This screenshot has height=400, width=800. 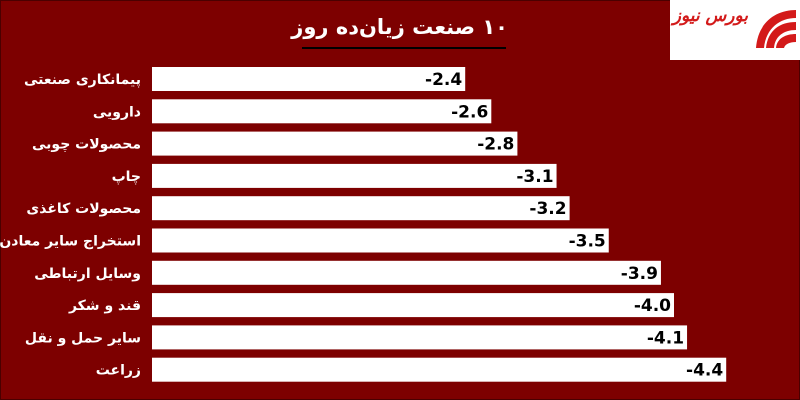 I want to click on category-label-6: استخراج سایر معادن, so click(x=70, y=242).